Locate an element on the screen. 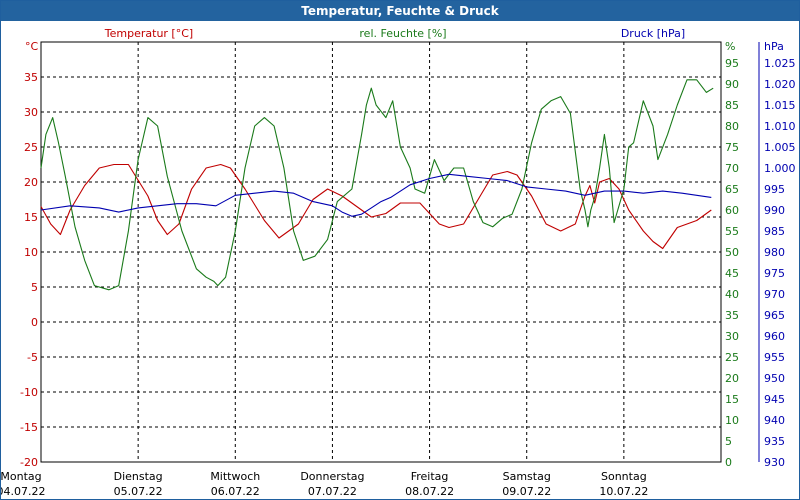 This screenshot has height=500, width=800. temp-tick-label: 20 is located at coordinates (31, 182).